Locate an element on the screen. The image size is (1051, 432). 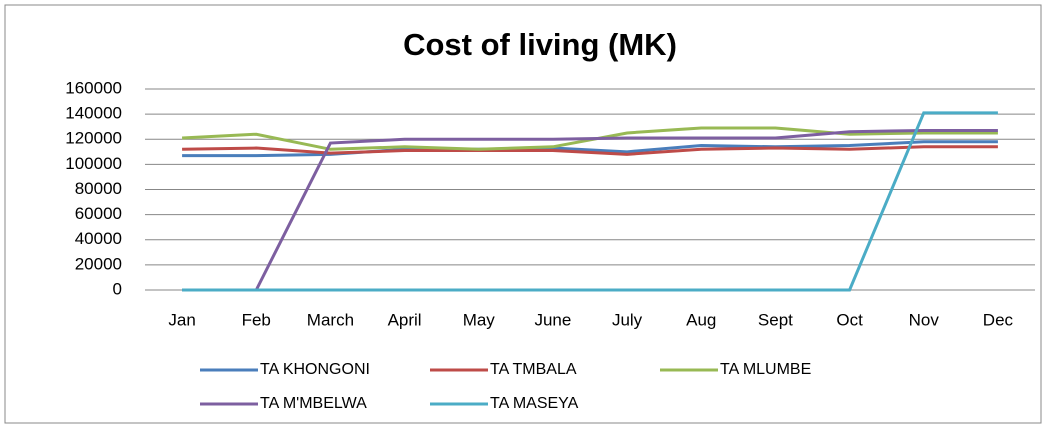
x-tick-label: March is located at coordinates (330, 319).